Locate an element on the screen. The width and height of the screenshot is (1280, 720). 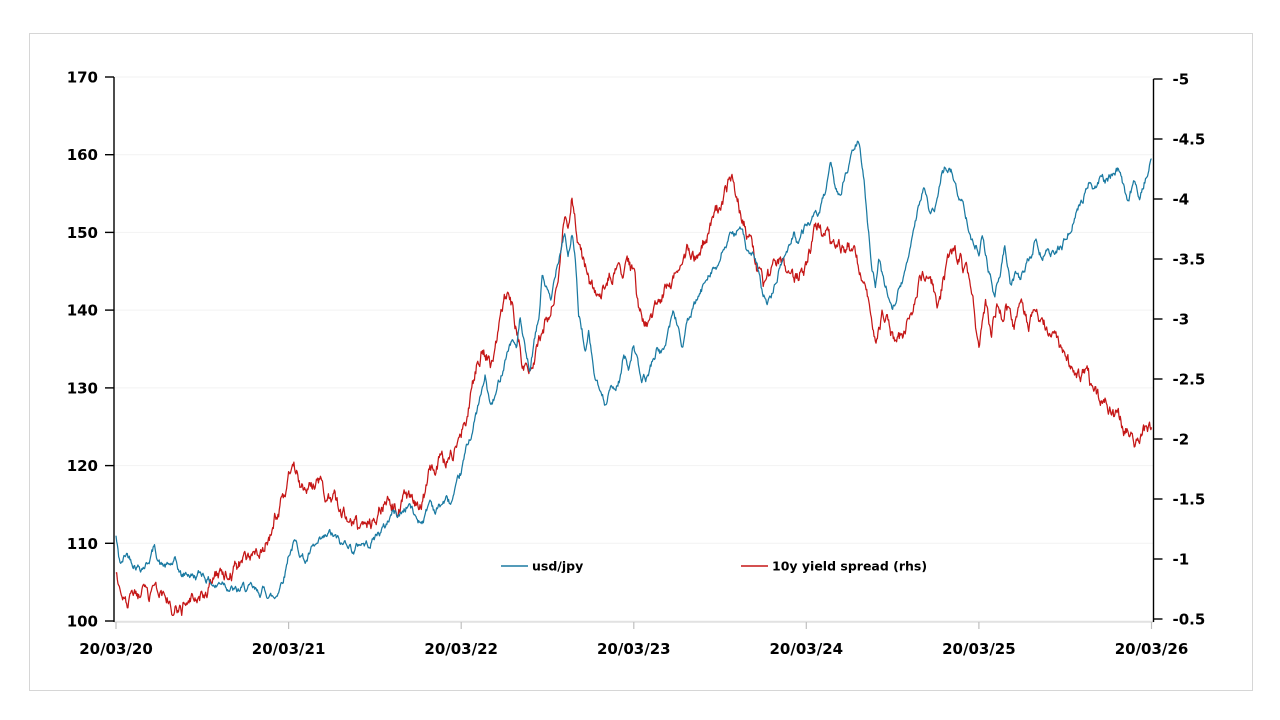
x-axis-tick-label: 20/03/22 is located at coordinates (461, 649).